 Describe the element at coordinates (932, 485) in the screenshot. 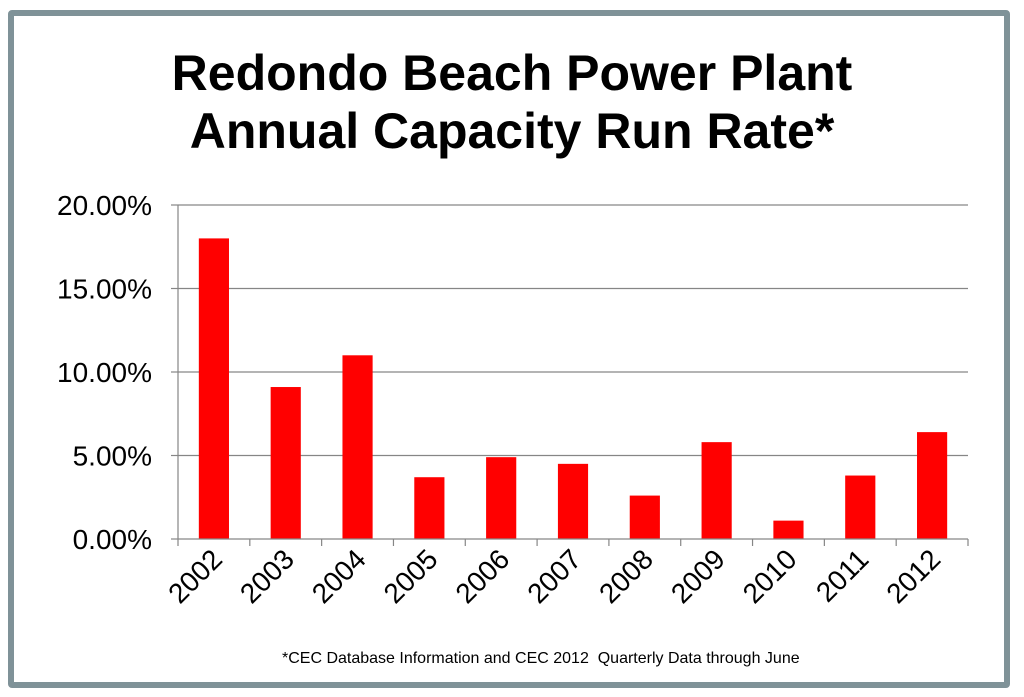

I see `bar-2012` at that location.